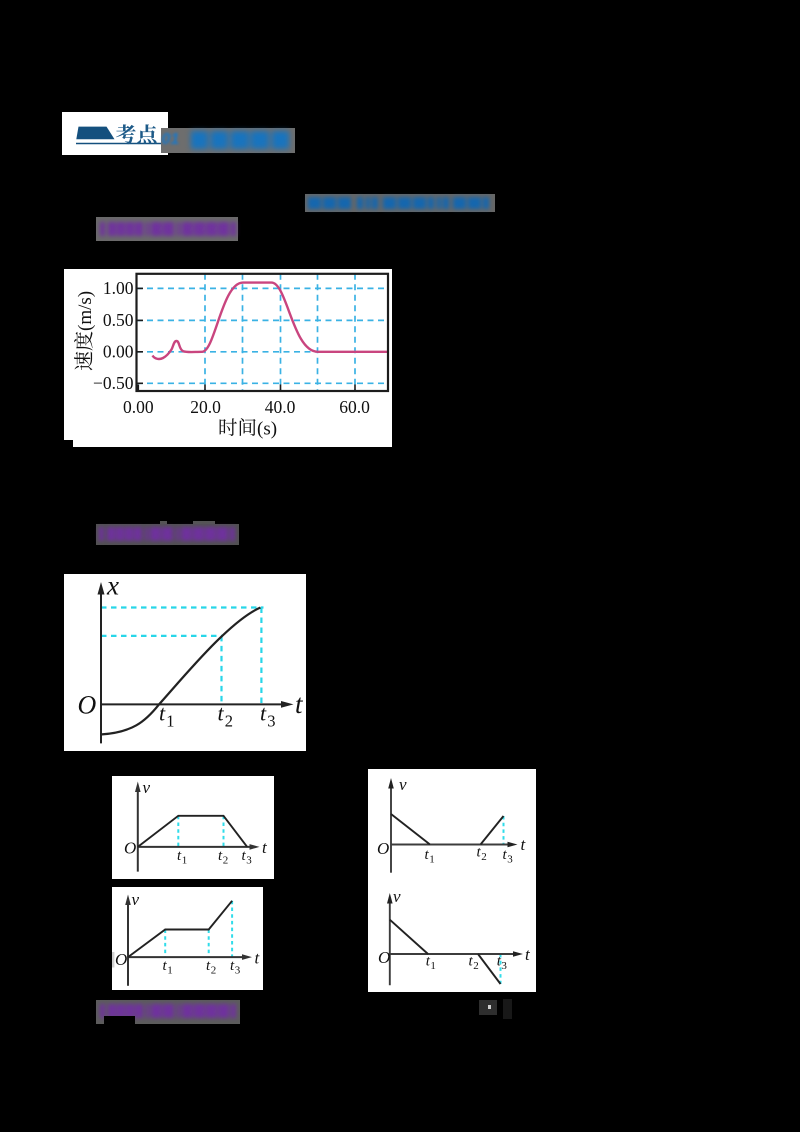 This screenshot has width=800, height=1132. I want to click on svg-text: x, so click(112, 587).